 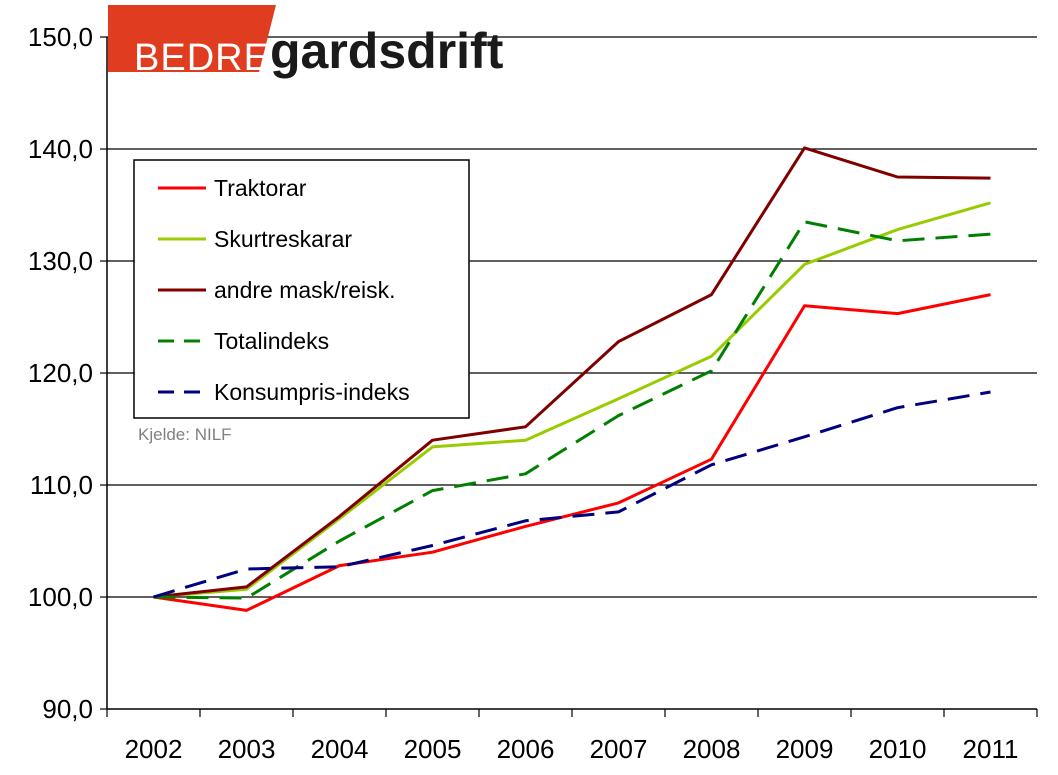 What do you see at coordinates (260, 188) in the screenshot?
I see `legend-label: Traktorar` at bounding box center [260, 188].